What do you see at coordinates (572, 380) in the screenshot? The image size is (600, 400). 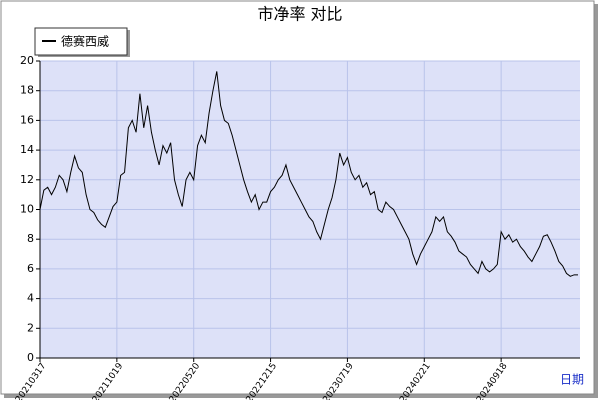 I see `x-axis-label: 日期` at bounding box center [572, 380].